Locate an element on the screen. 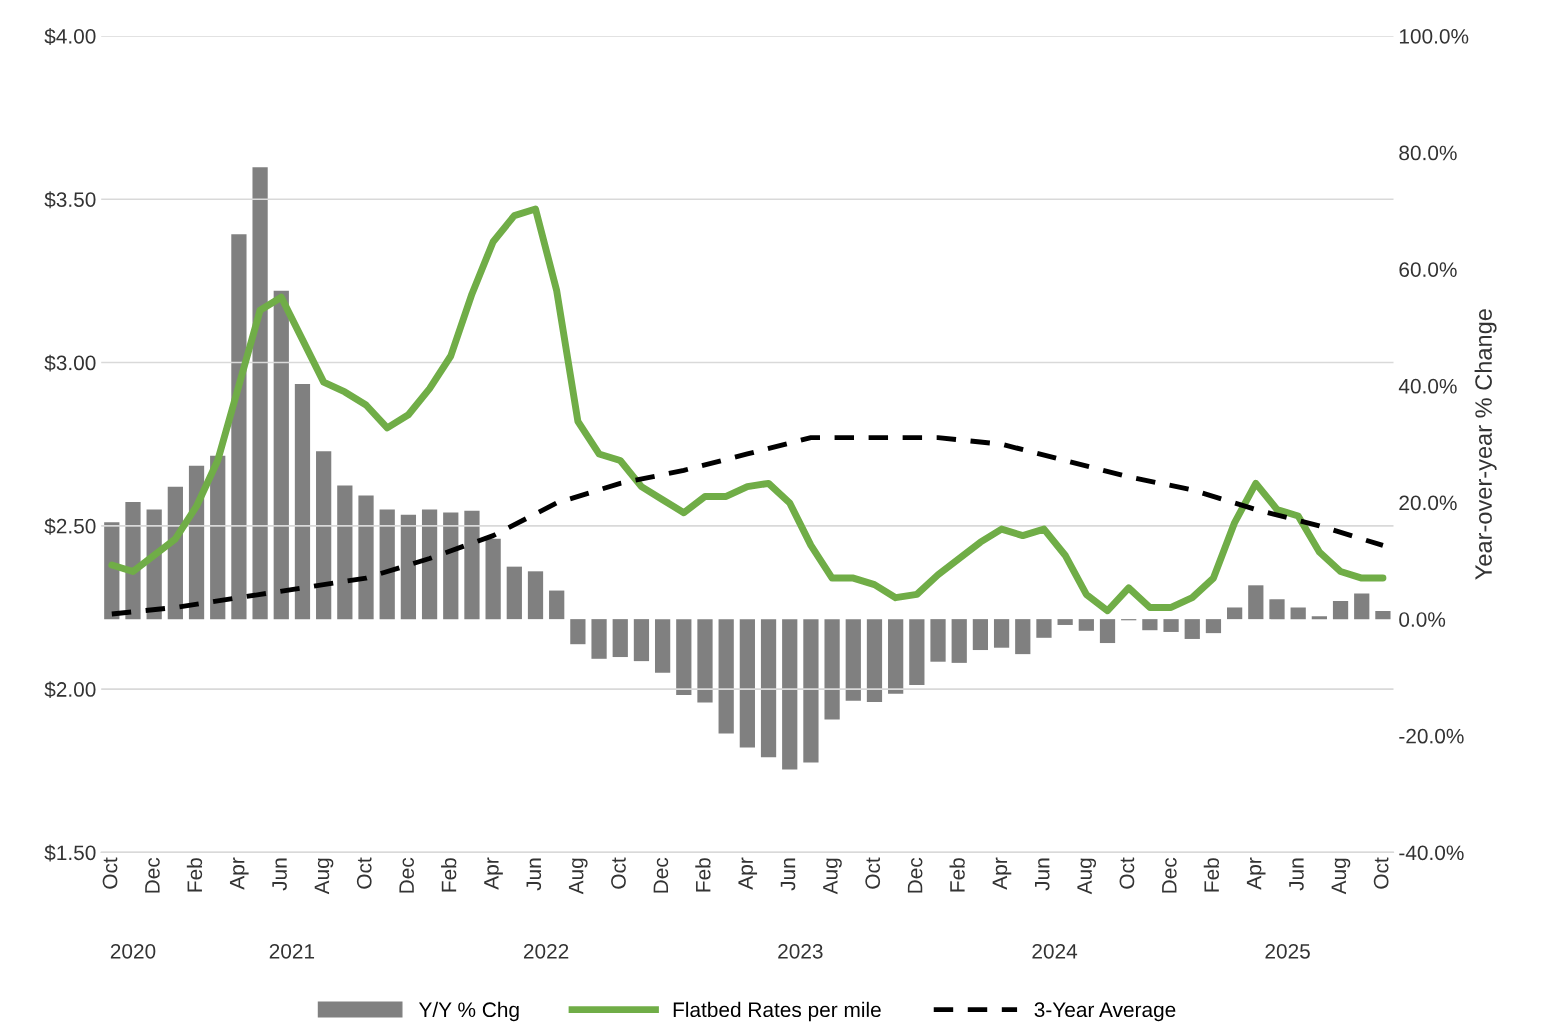 This screenshot has width=1557, height=1027. y-tick-label: $2.00 is located at coordinates (70, 690).